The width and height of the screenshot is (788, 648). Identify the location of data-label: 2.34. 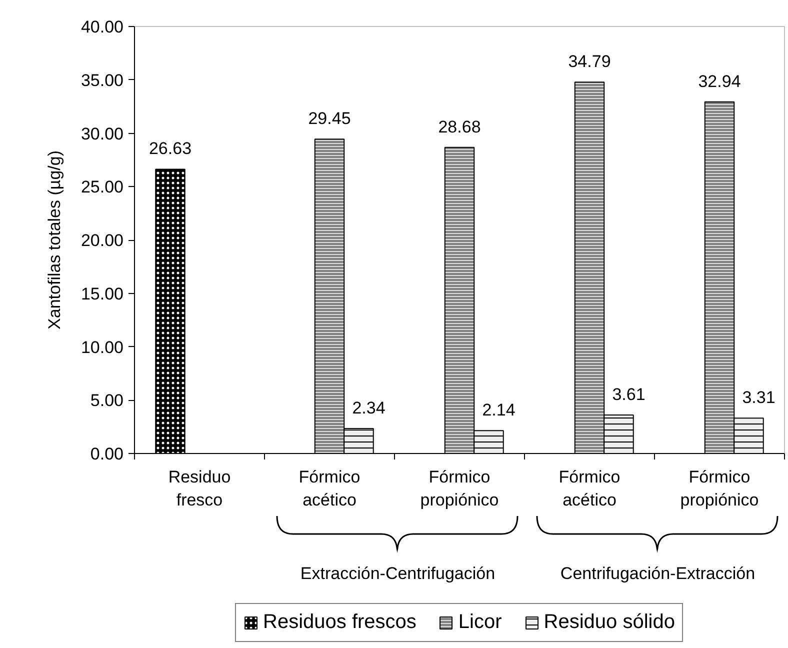
(369, 408).